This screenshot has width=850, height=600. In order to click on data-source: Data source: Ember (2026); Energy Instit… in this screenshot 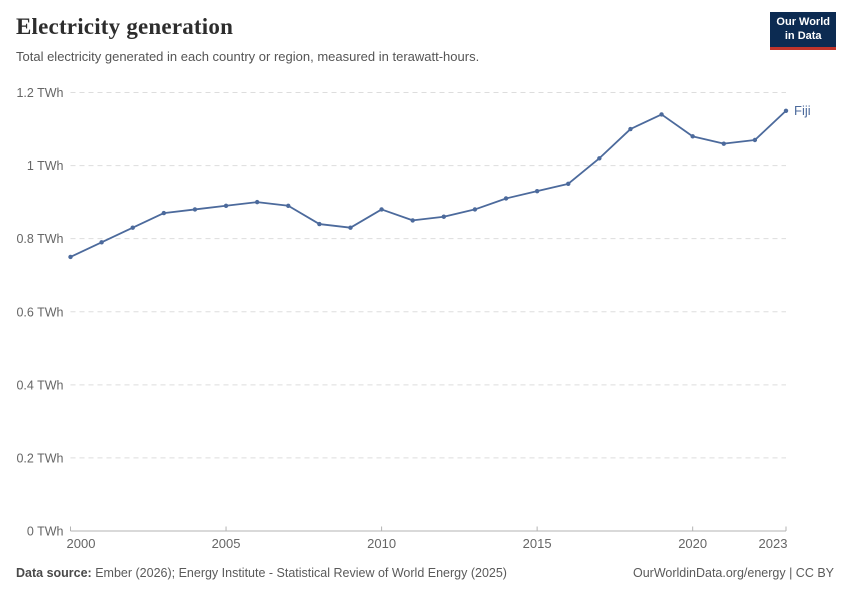, I will do `click(261, 573)`.